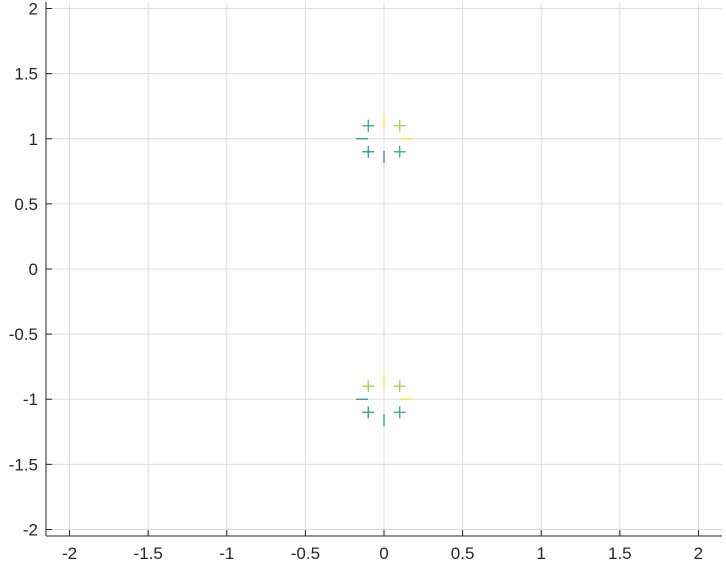 The height and width of the screenshot is (574, 726). I want to click on y-axis-ticks: 2 1.5 1 0.5 0 -0.5 -1 -1.5 -2, so click(30, 269).